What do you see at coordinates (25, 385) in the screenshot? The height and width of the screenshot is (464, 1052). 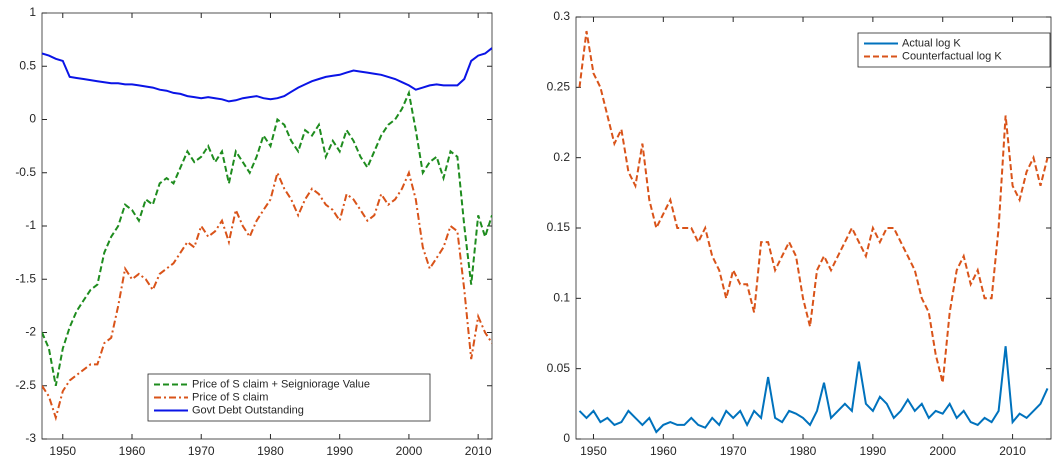 I see `y-tick-label: -2.5` at bounding box center [25, 385].